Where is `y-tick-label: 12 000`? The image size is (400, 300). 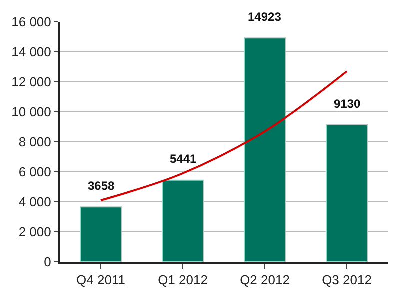
y-tick-label: 12 000 is located at coordinates (32, 82).